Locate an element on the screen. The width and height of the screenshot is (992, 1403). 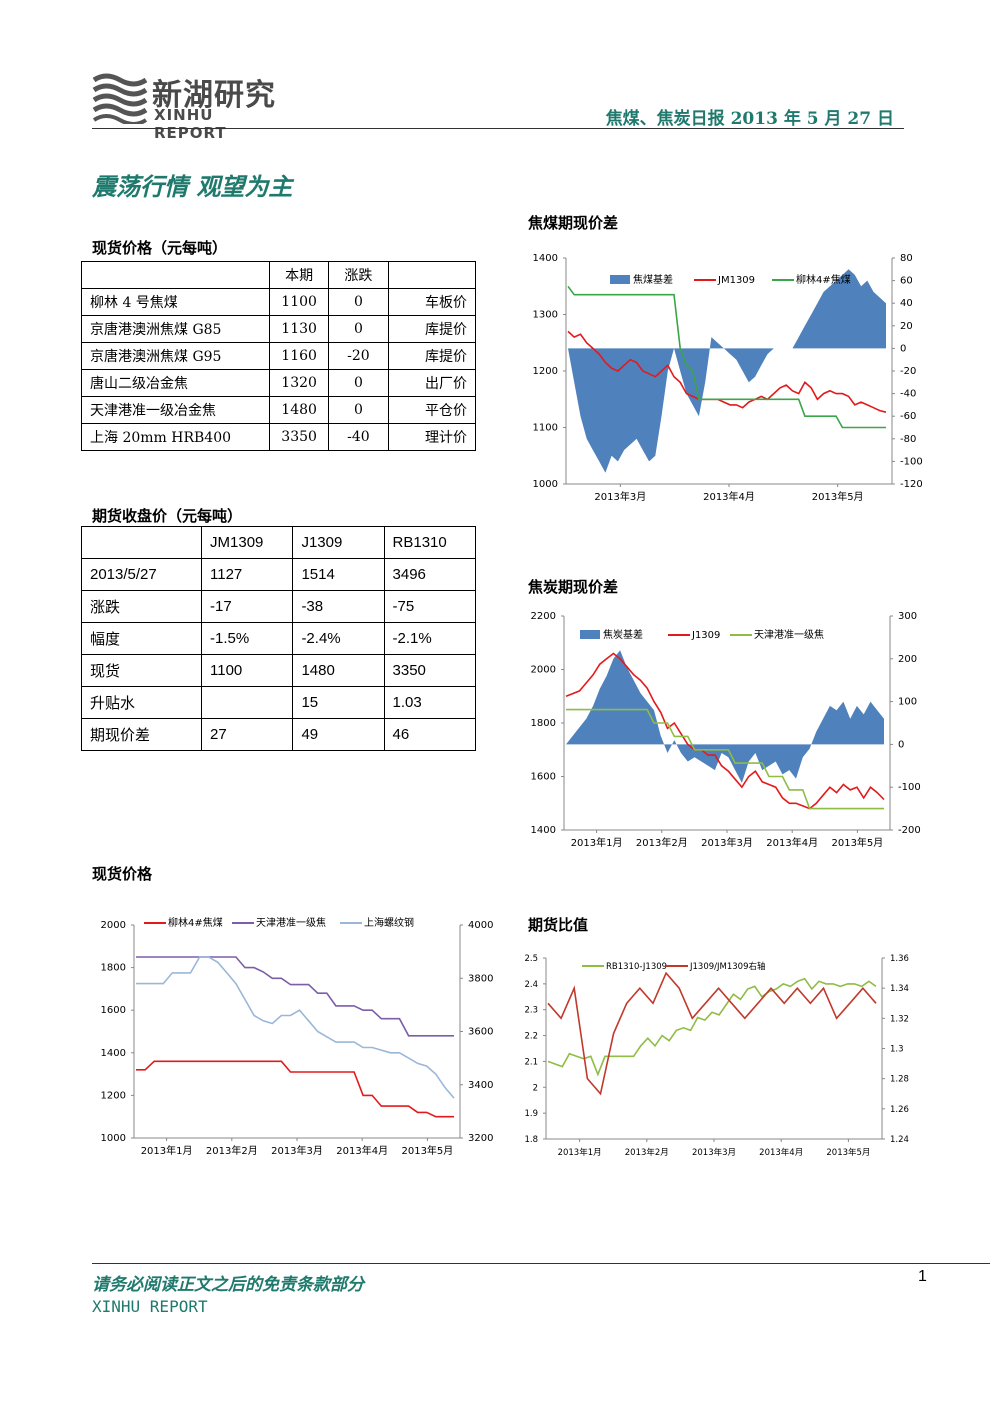
series-area is located at coordinates (727, 371).